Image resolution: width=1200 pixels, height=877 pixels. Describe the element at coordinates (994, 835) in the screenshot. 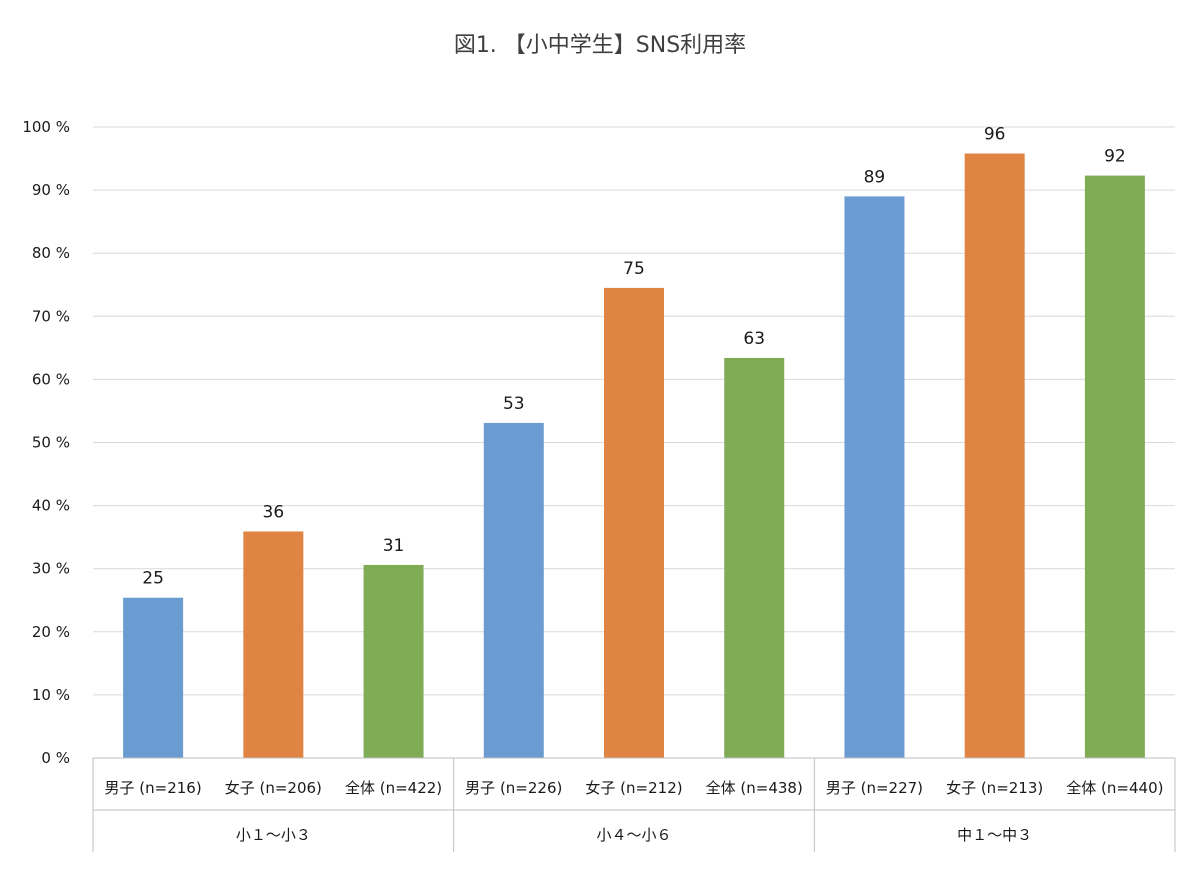

I see `group-label: 中１〜中３` at that location.